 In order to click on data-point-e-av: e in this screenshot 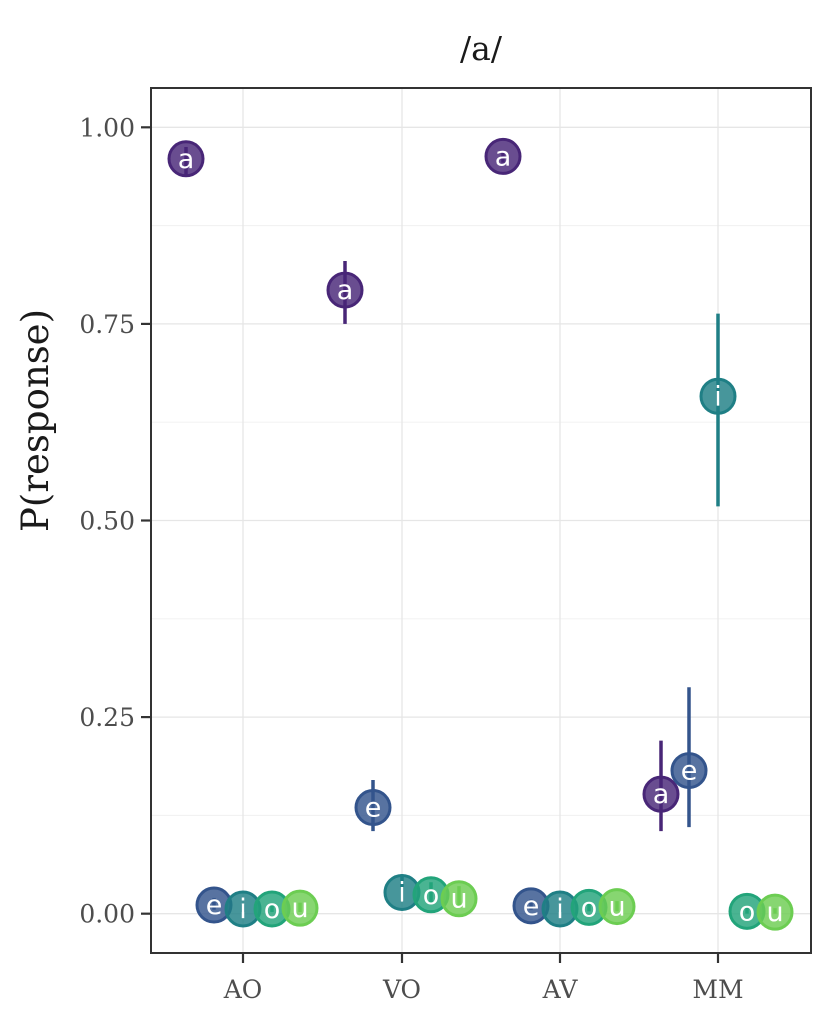, I will do `click(531, 906)`.